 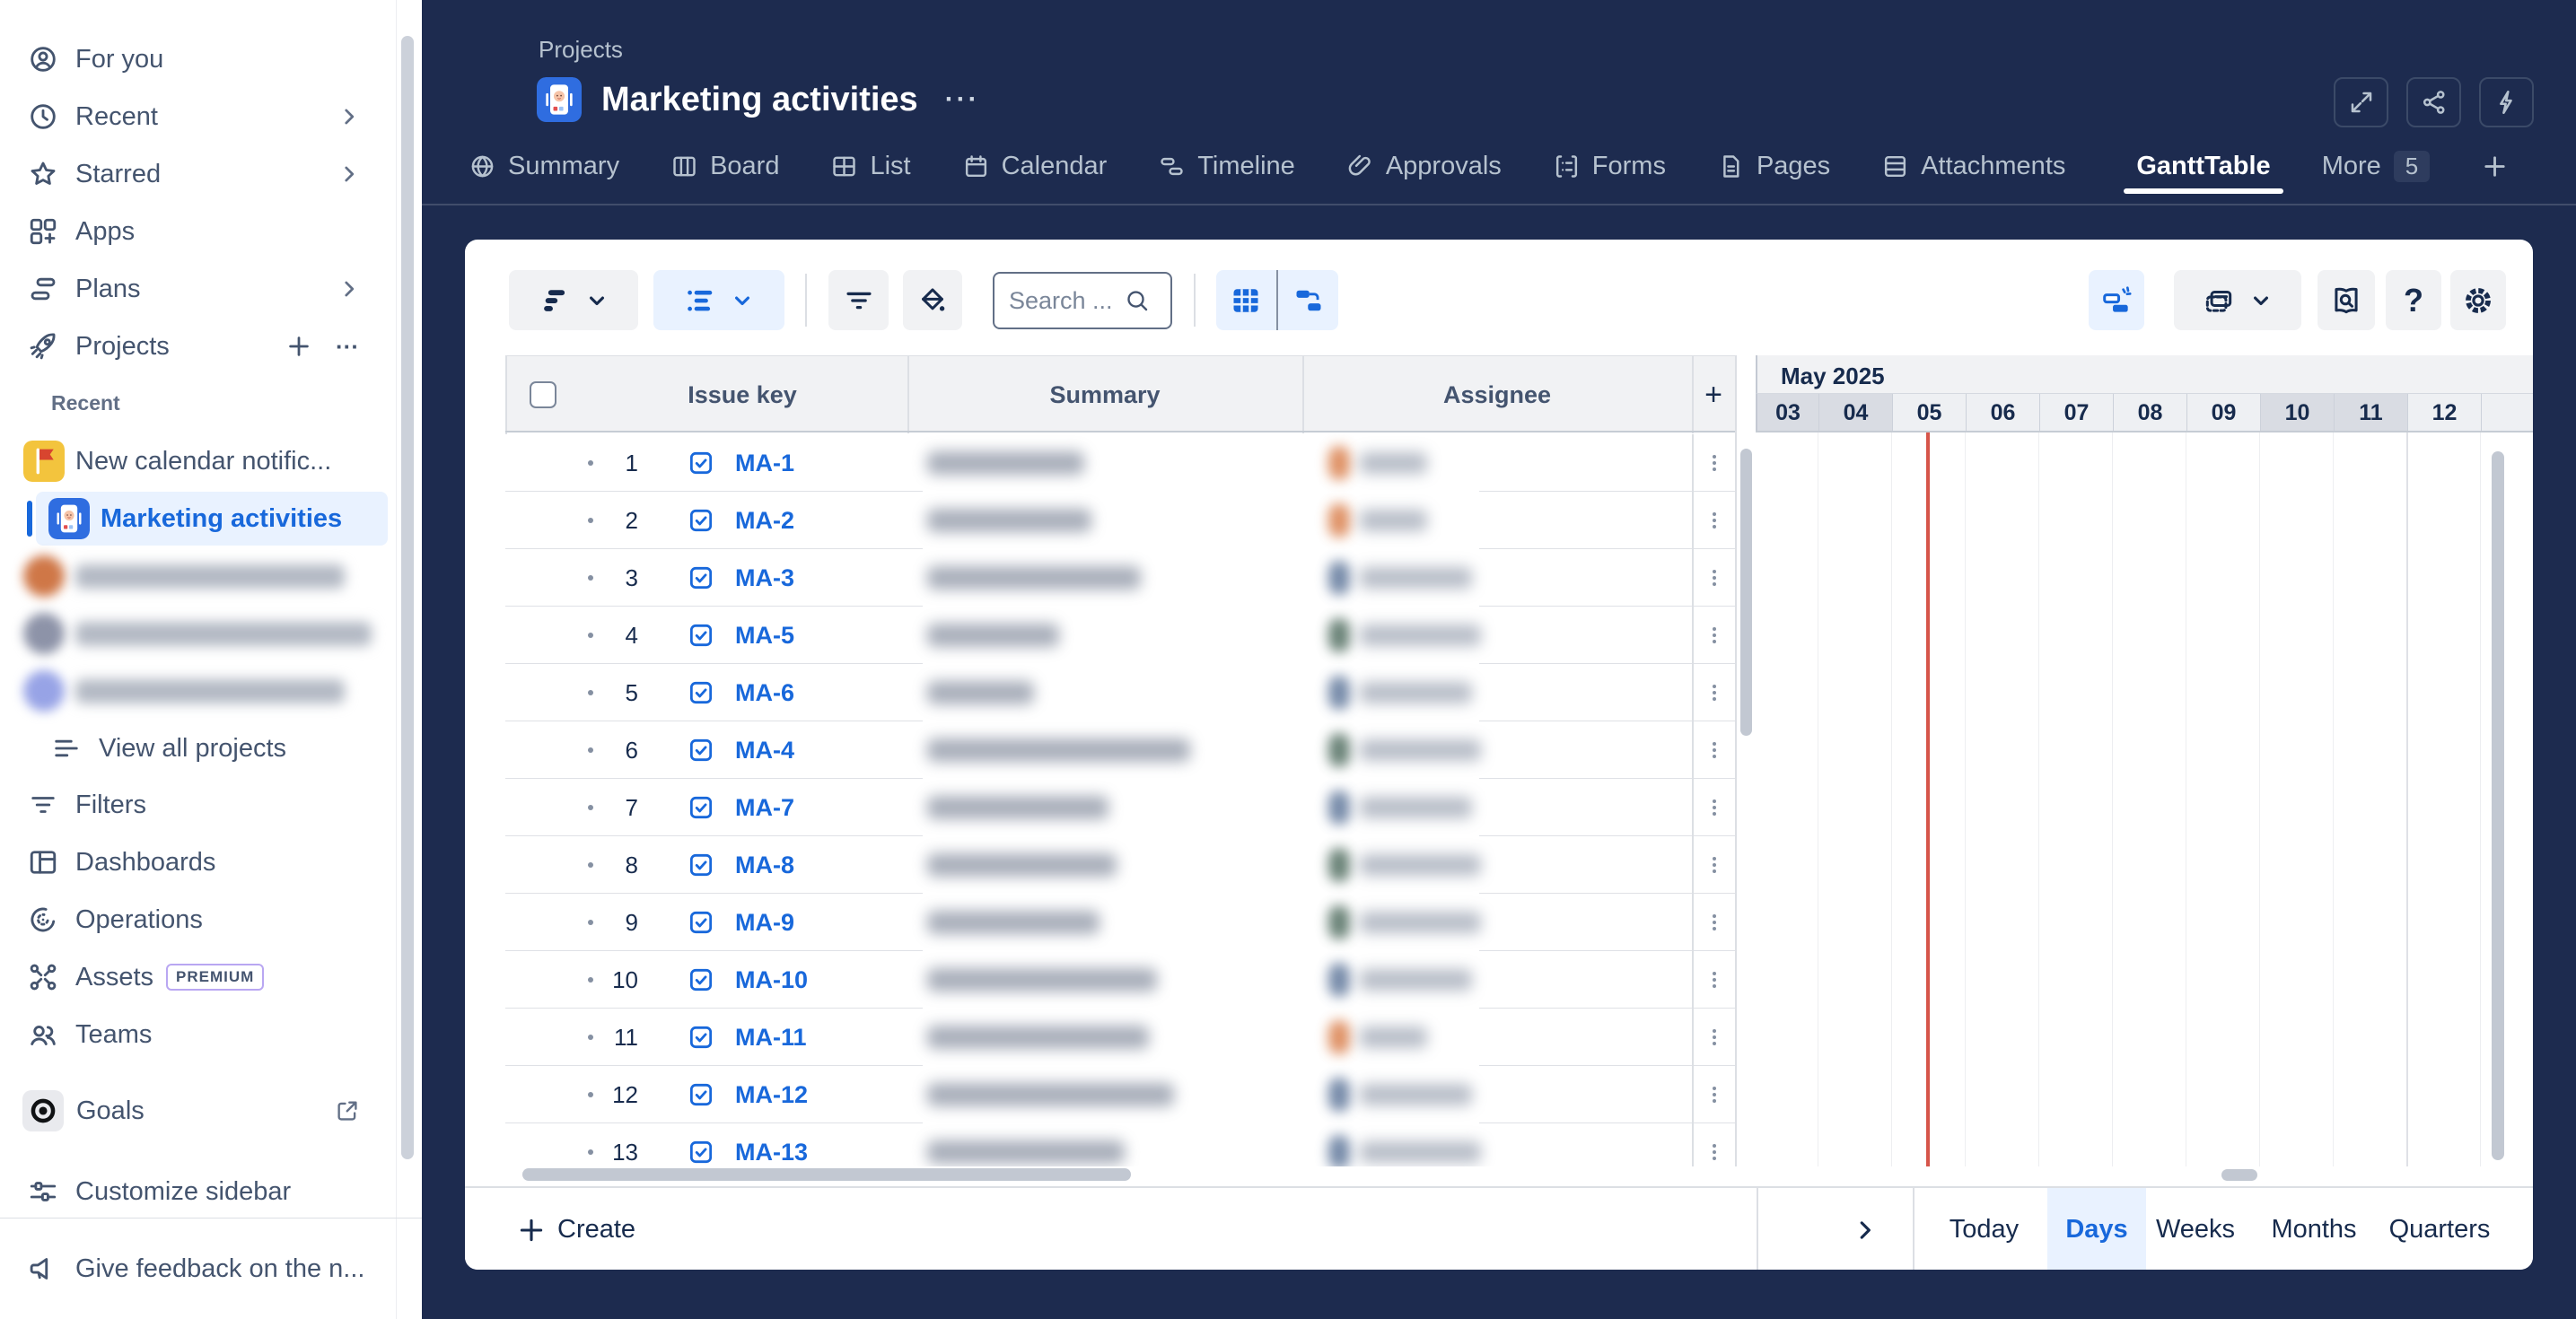 I want to click on table-row: 1 MA-1, so click(x=1120, y=463).